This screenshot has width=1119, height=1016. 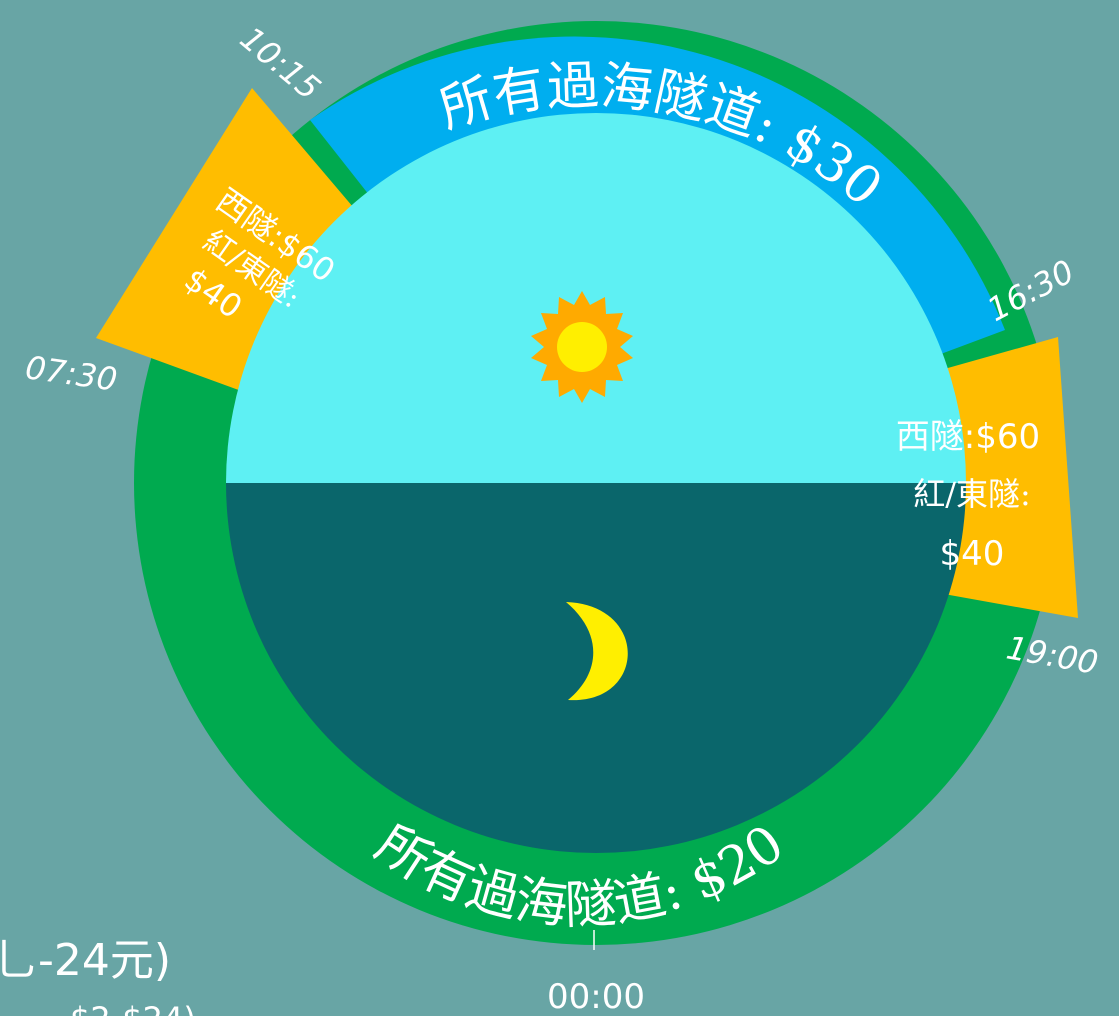 What do you see at coordinates (85, 960) in the screenshot?
I see `cropped-price-text: 乚-24元)` at bounding box center [85, 960].